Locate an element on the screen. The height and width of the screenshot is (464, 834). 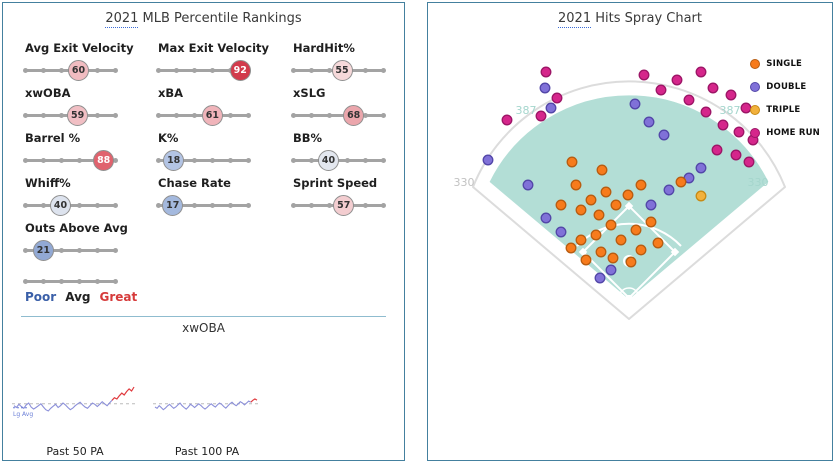
percentile-bubble: 18 is located at coordinates (174, 160).